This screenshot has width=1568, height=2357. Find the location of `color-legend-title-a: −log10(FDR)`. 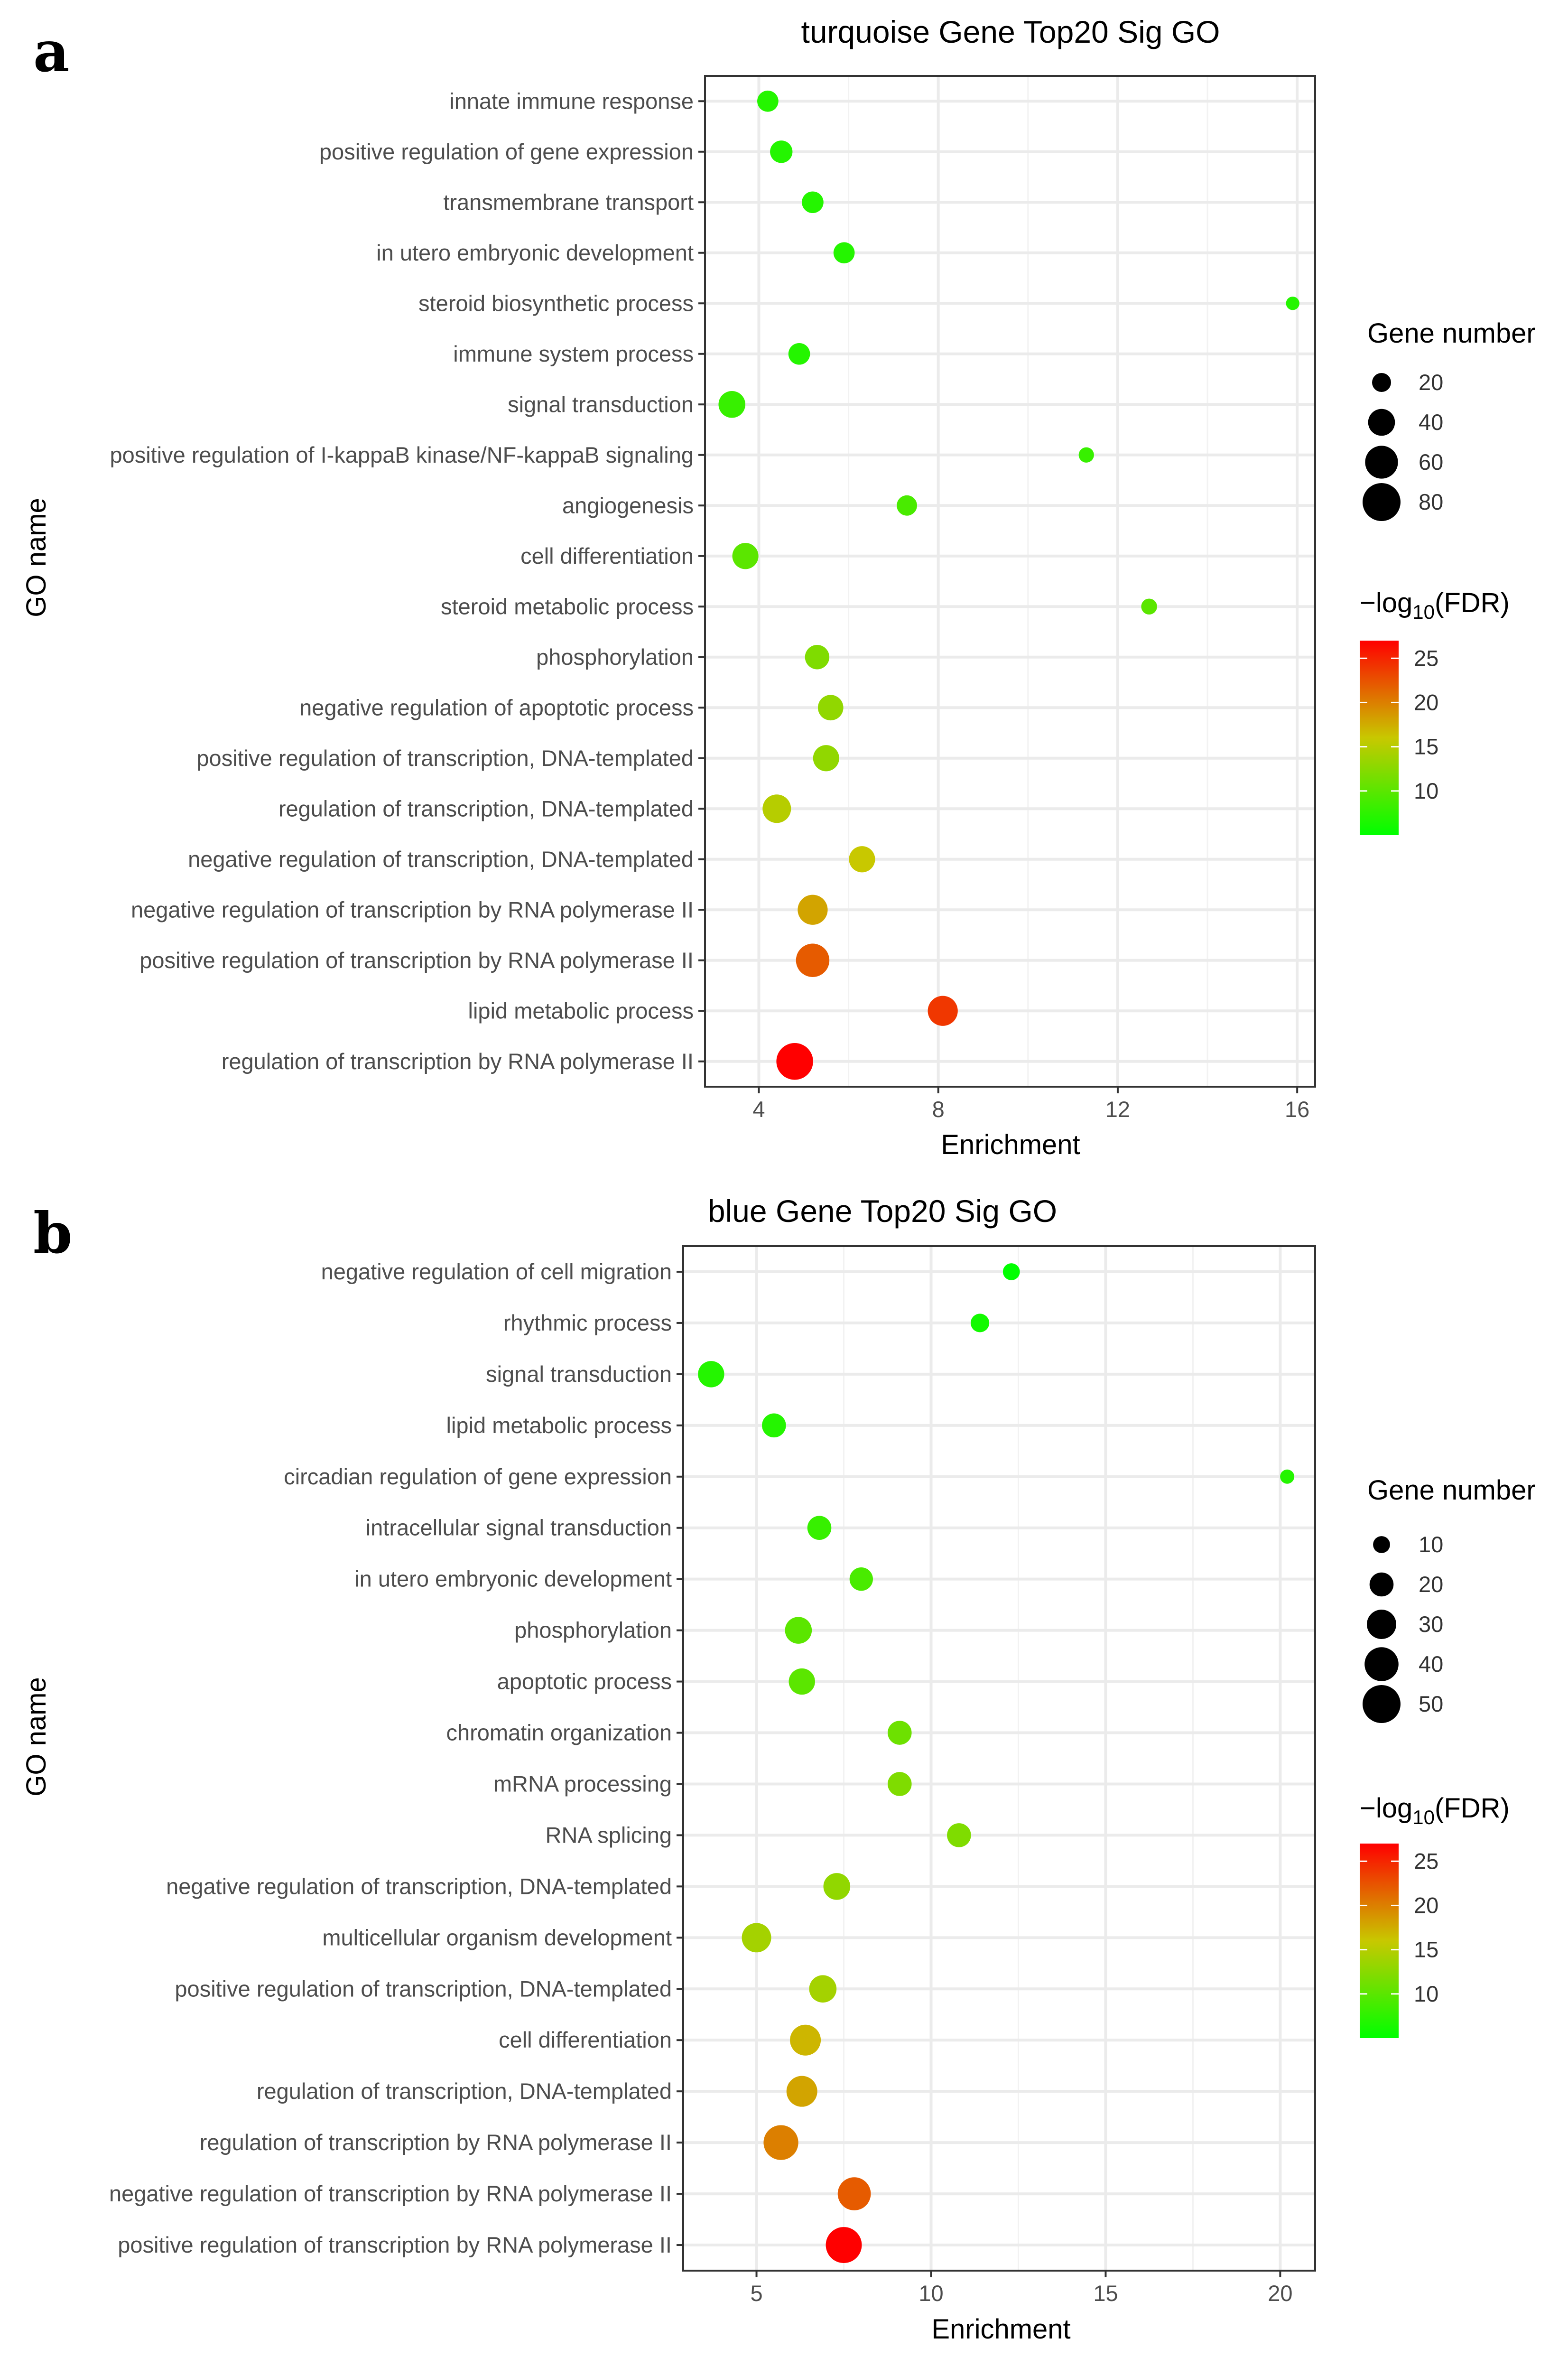

color-legend-title-a: −log10(FDR) is located at coordinates (1435, 605).